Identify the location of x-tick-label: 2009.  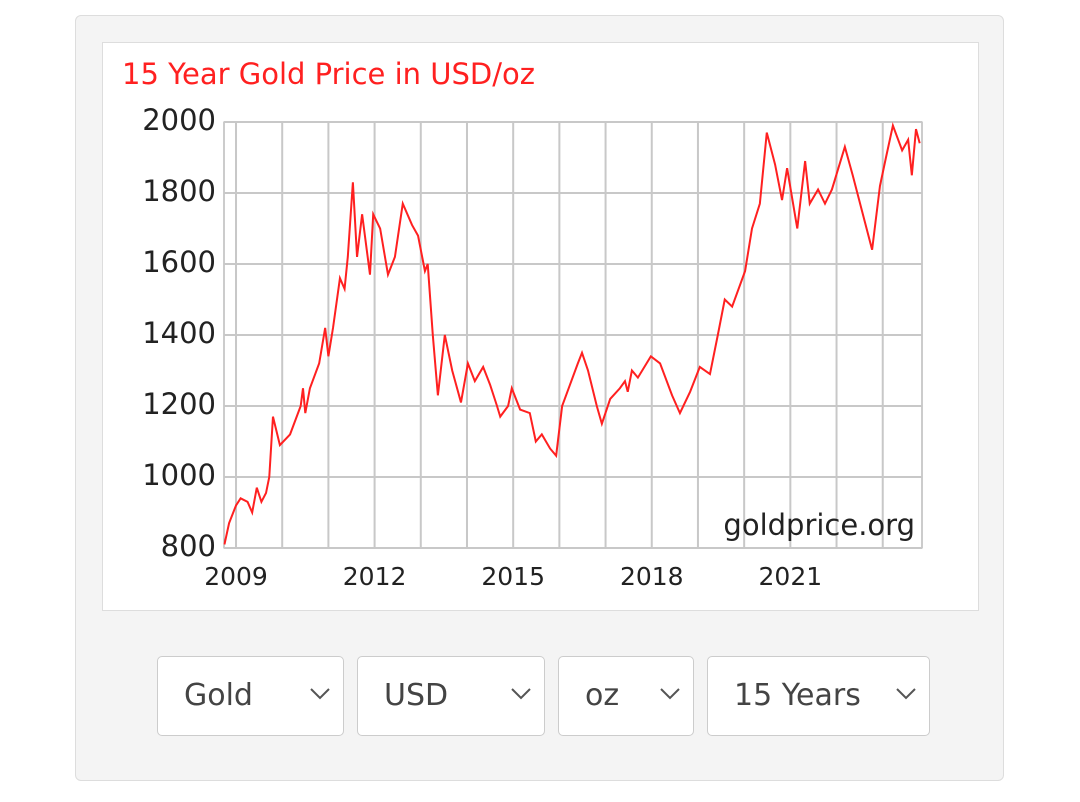
(236, 576).